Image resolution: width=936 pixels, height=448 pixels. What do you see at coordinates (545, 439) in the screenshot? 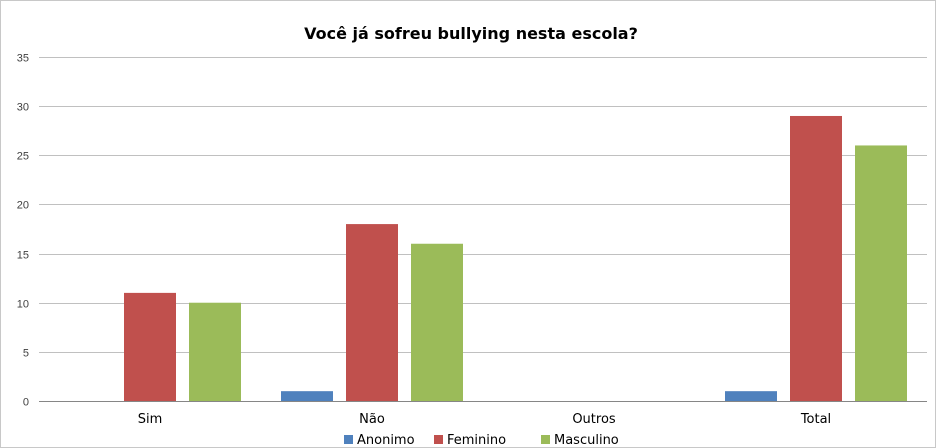
I see `legend-swatch-masculino` at bounding box center [545, 439].